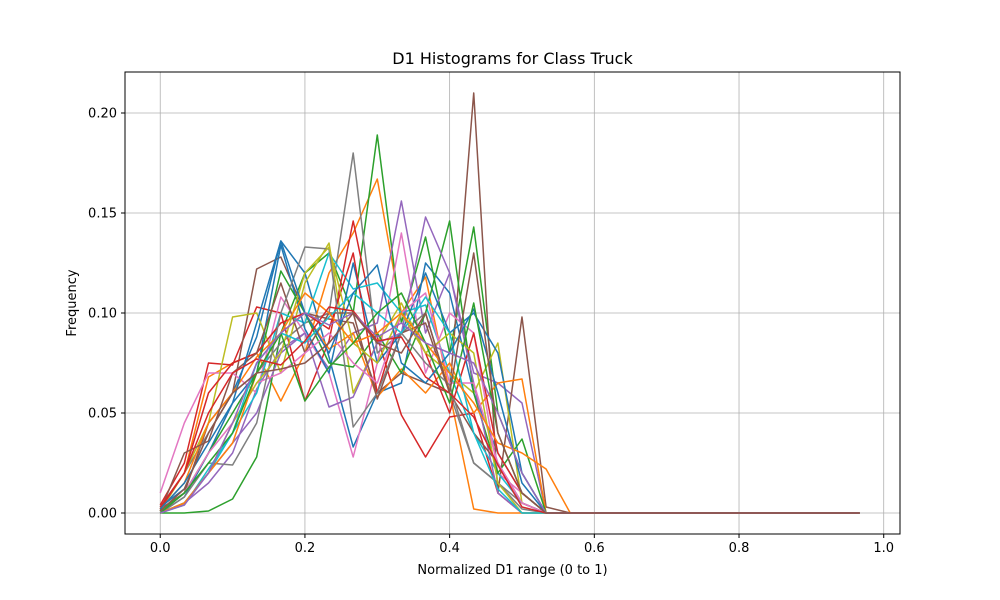  What do you see at coordinates (102, 414) in the screenshot?
I see `y-tick-label: 0.05` at bounding box center [102, 414].